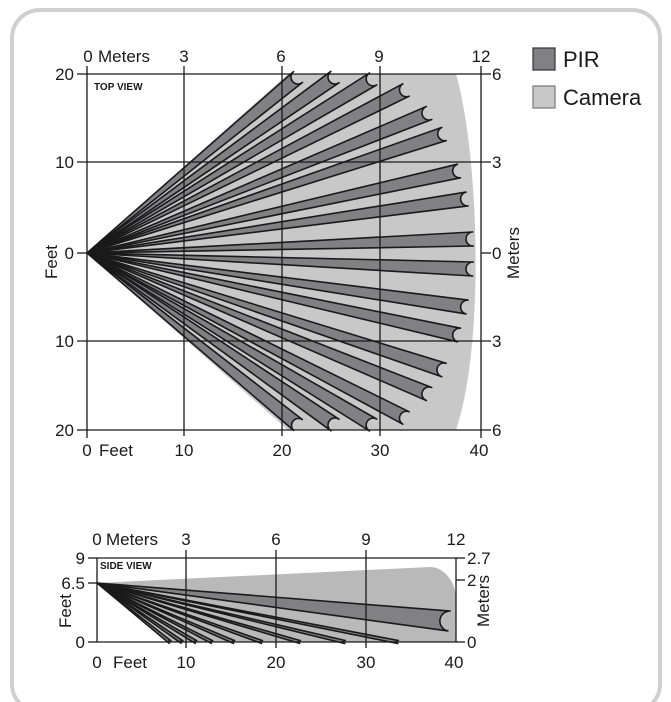  What do you see at coordinates (481, 56) in the screenshot?
I see `top-meters-tick: 12` at bounding box center [481, 56].